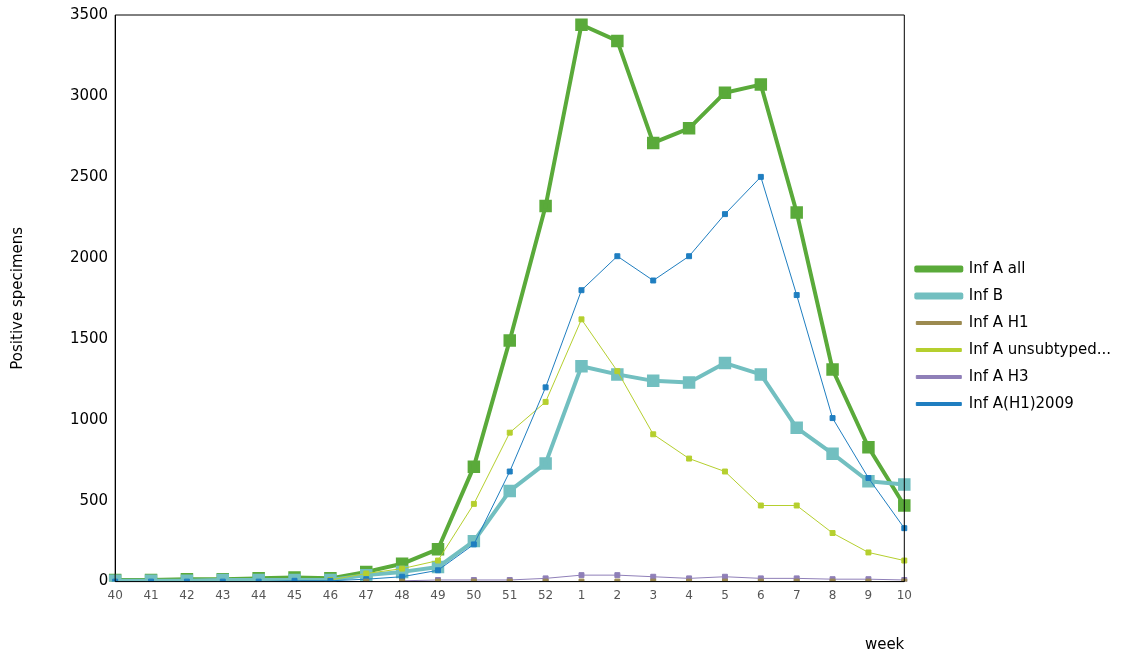 The image size is (1131, 663). What do you see at coordinates (89, 175) in the screenshot?
I see `y-tick-label: 2500` at bounding box center [89, 175].